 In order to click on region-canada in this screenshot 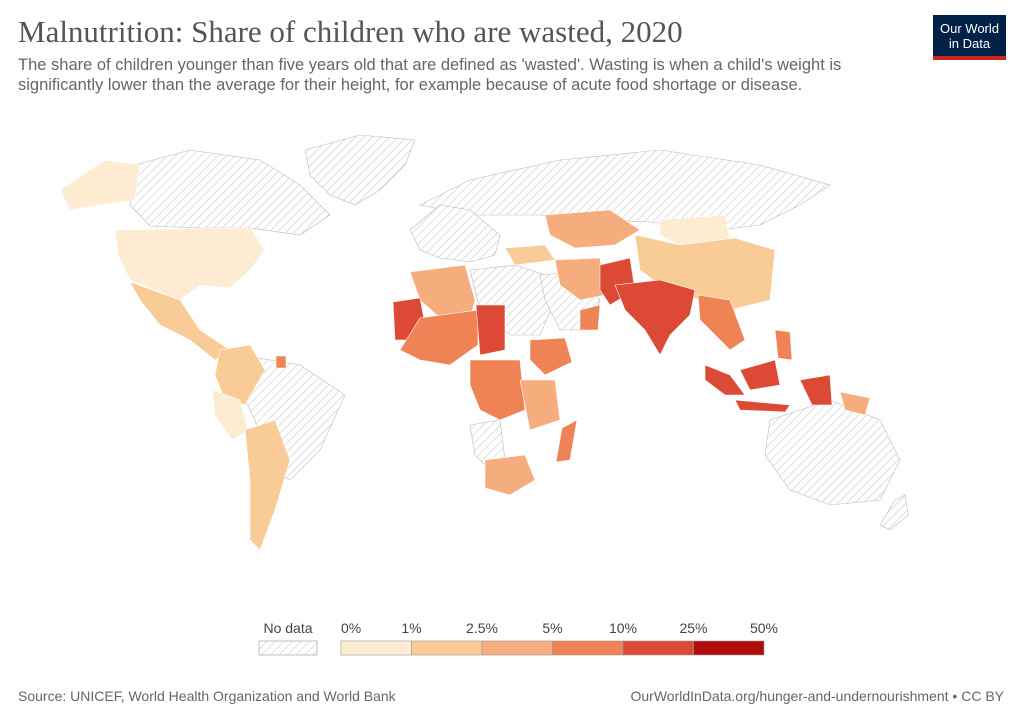, I will do `click(230, 192)`.